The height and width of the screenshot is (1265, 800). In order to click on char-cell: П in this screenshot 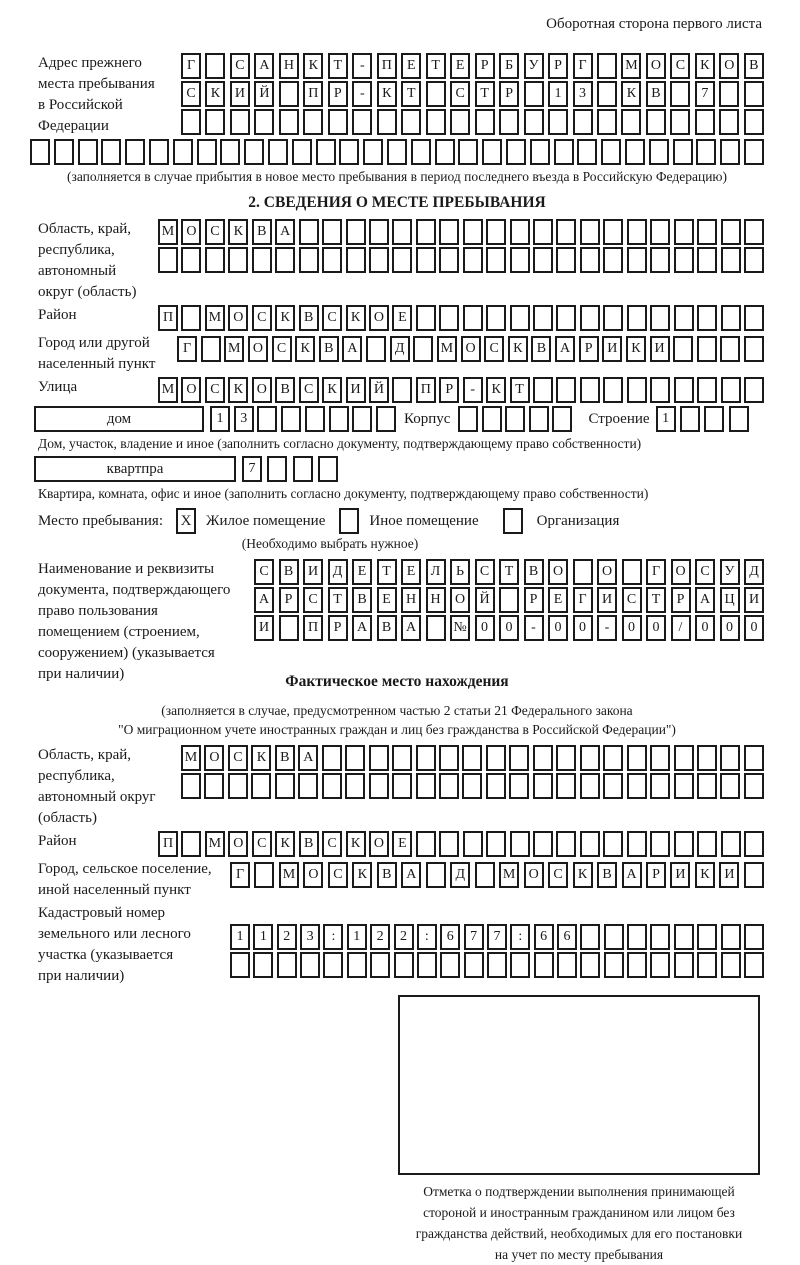, I will do `click(313, 628)`.